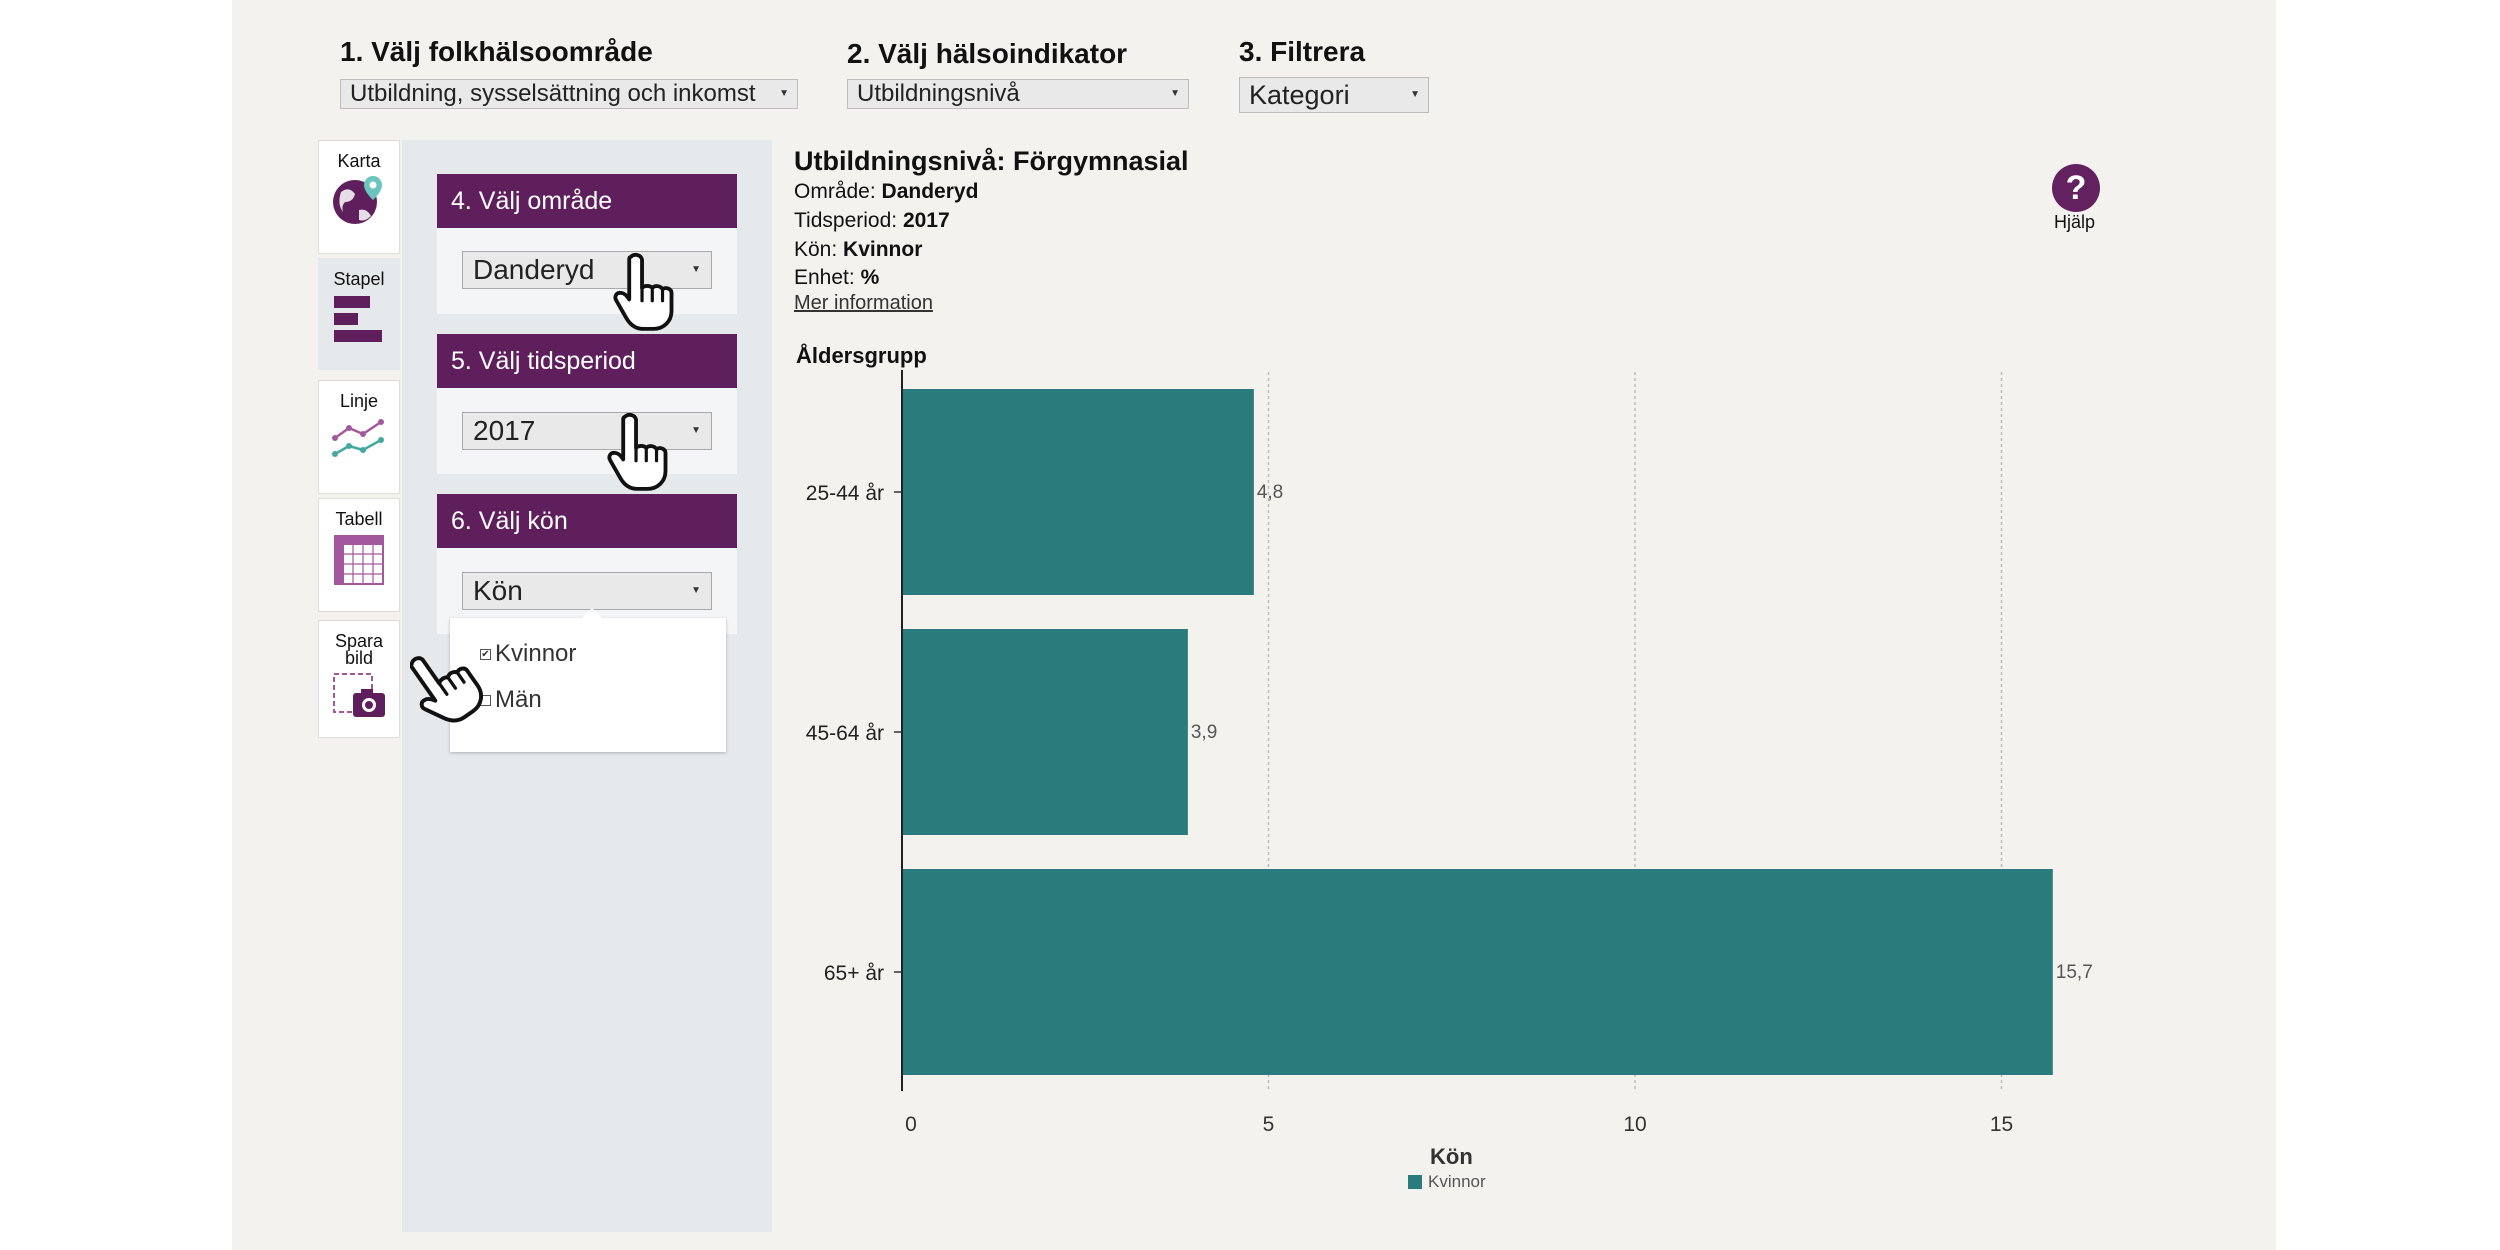 The image size is (2500, 1250). I want to click on info-area-value: Danderyd, so click(930, 191).